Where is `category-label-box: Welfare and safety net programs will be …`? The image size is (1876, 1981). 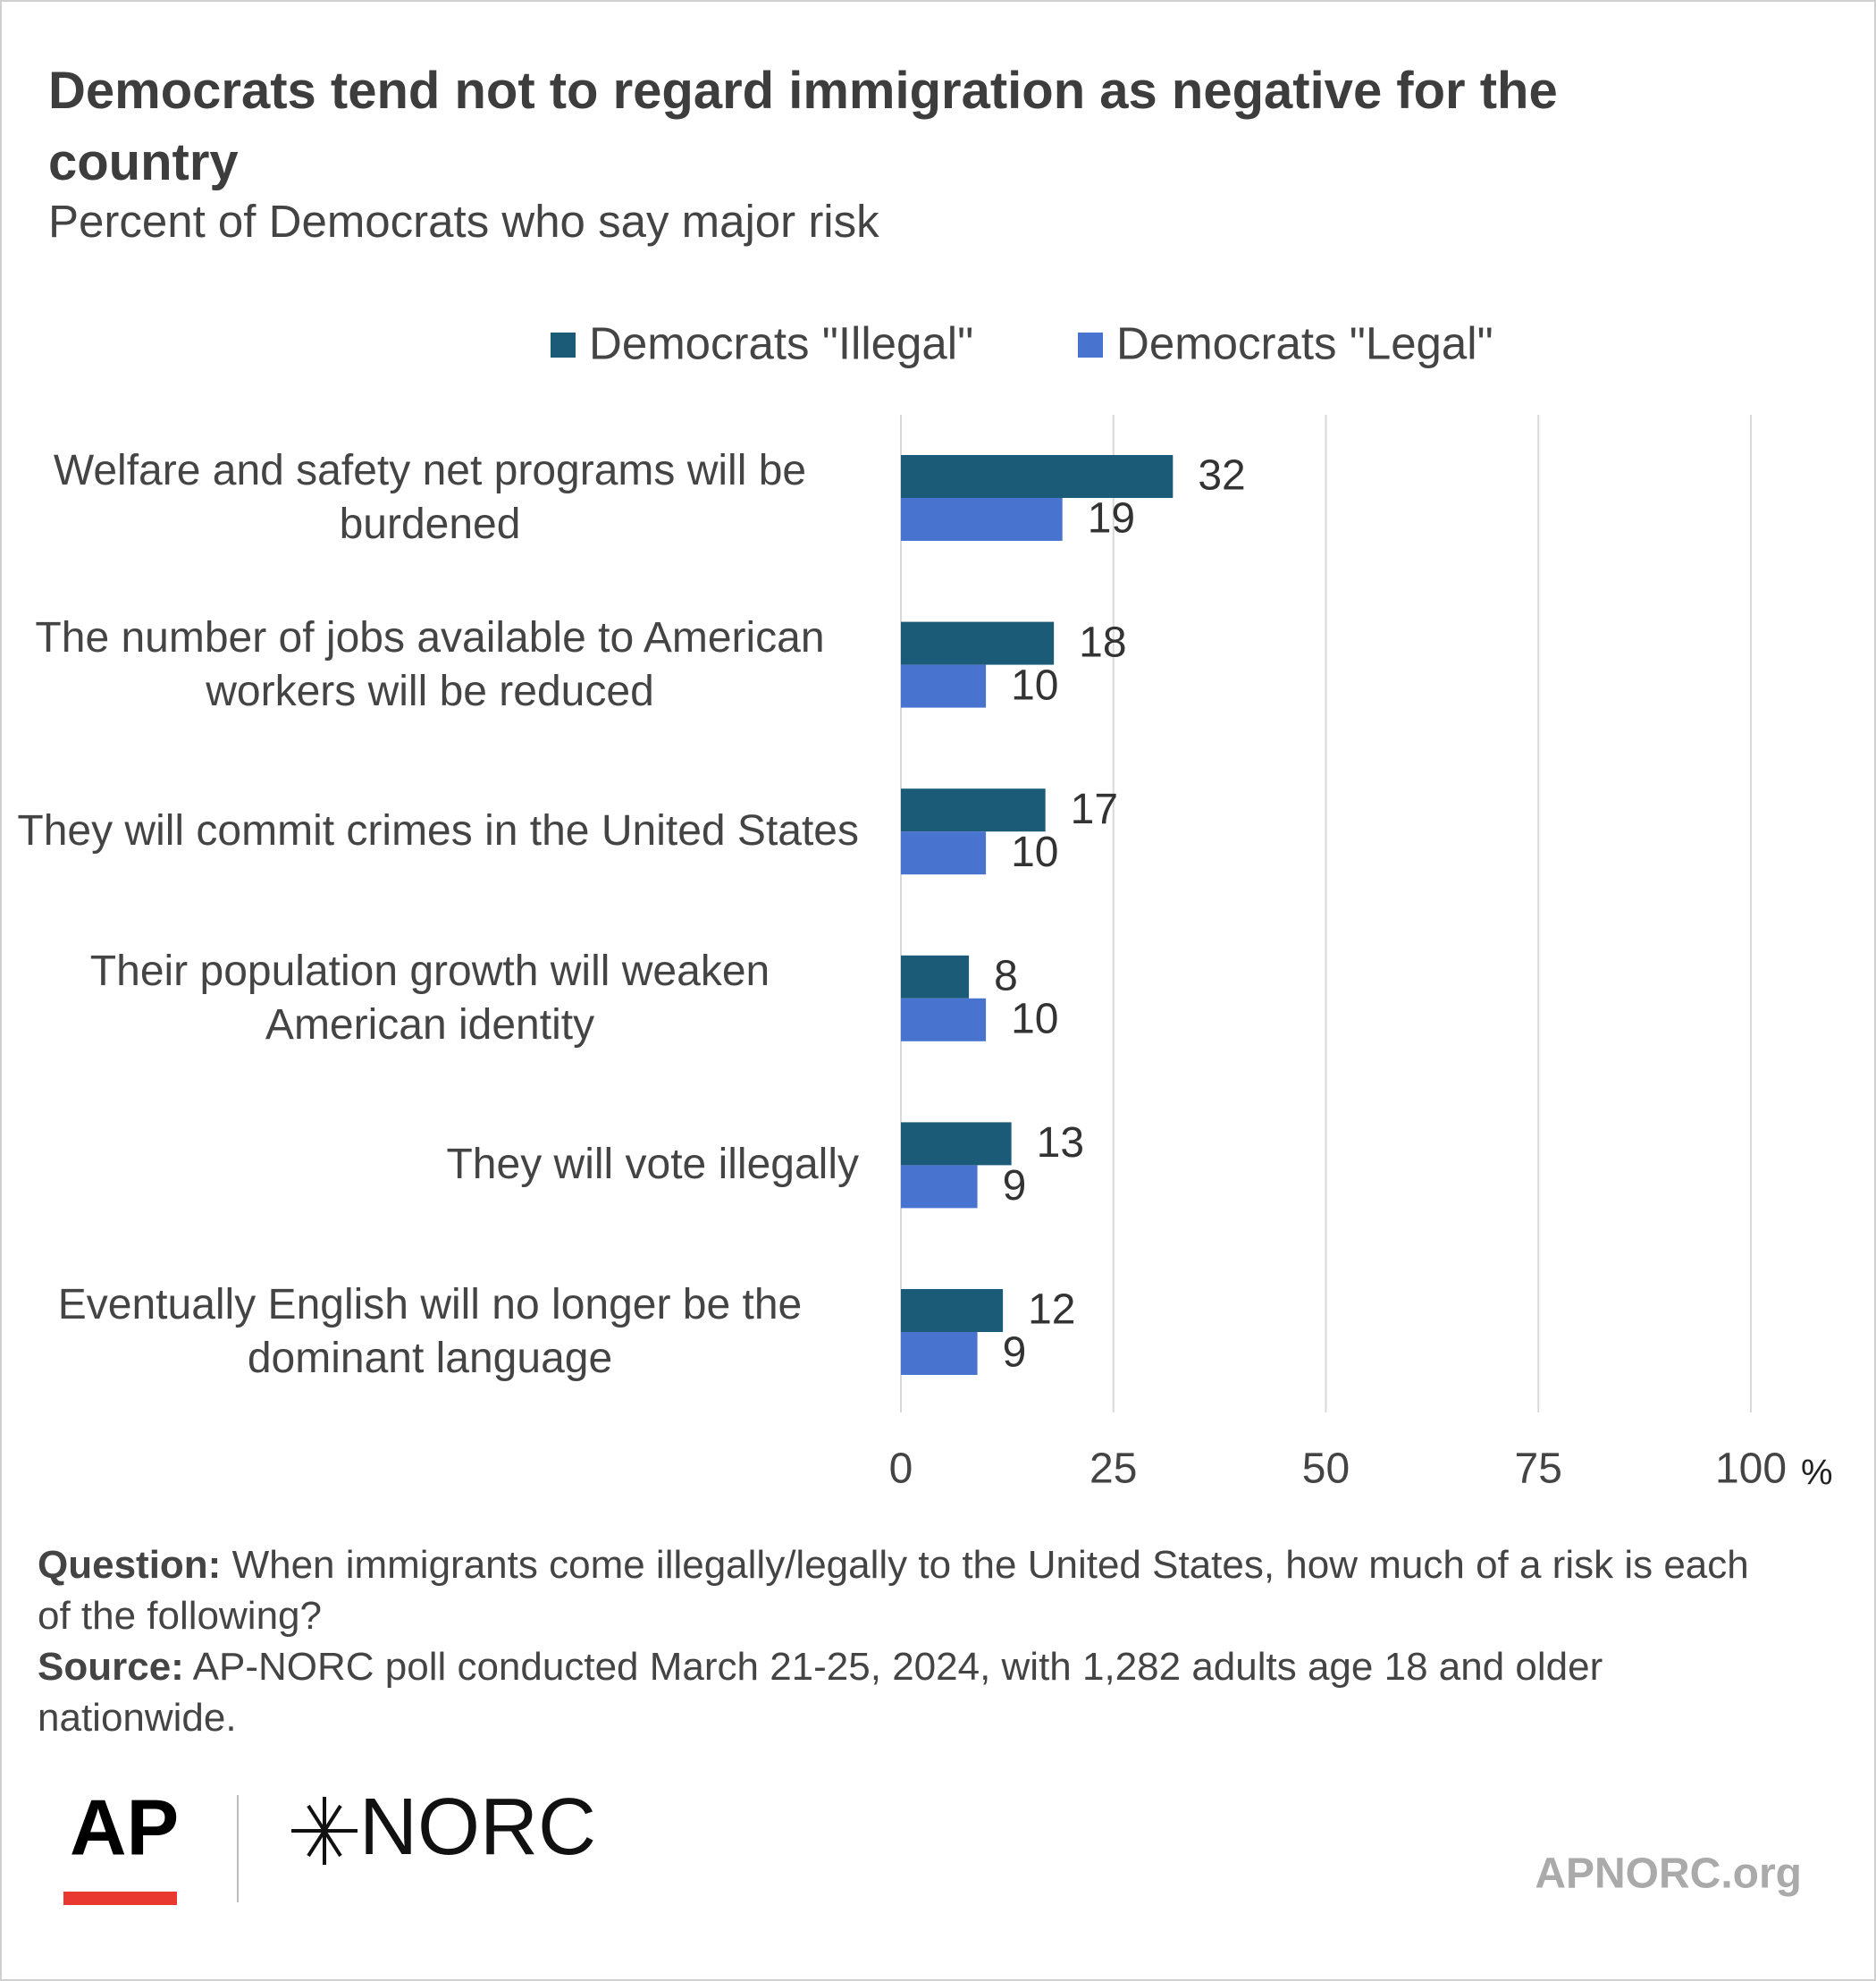 category-label-box: Welfare and safety net programs will be … is located at coordinates (430, 498).